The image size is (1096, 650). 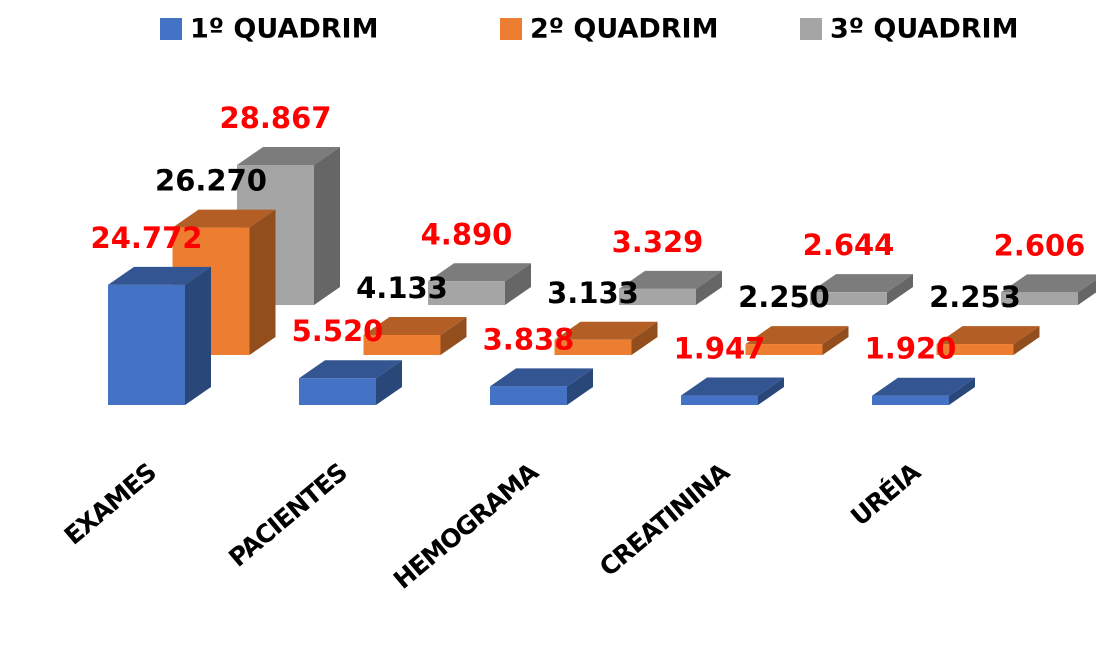 I want to click on data-label: 26.270, so click(x=211, y=181).